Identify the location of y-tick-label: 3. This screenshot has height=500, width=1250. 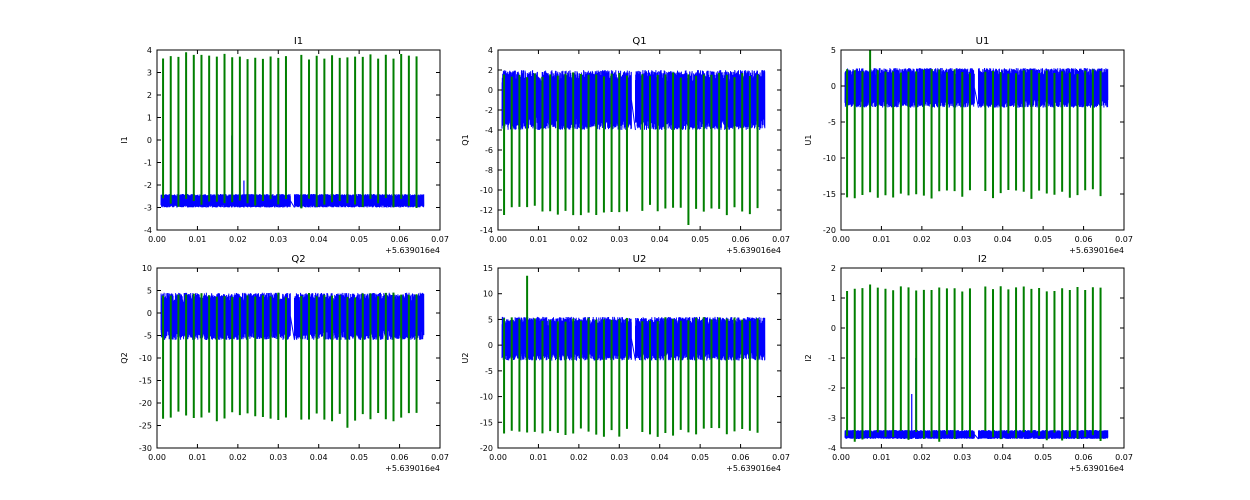
(149, 73).